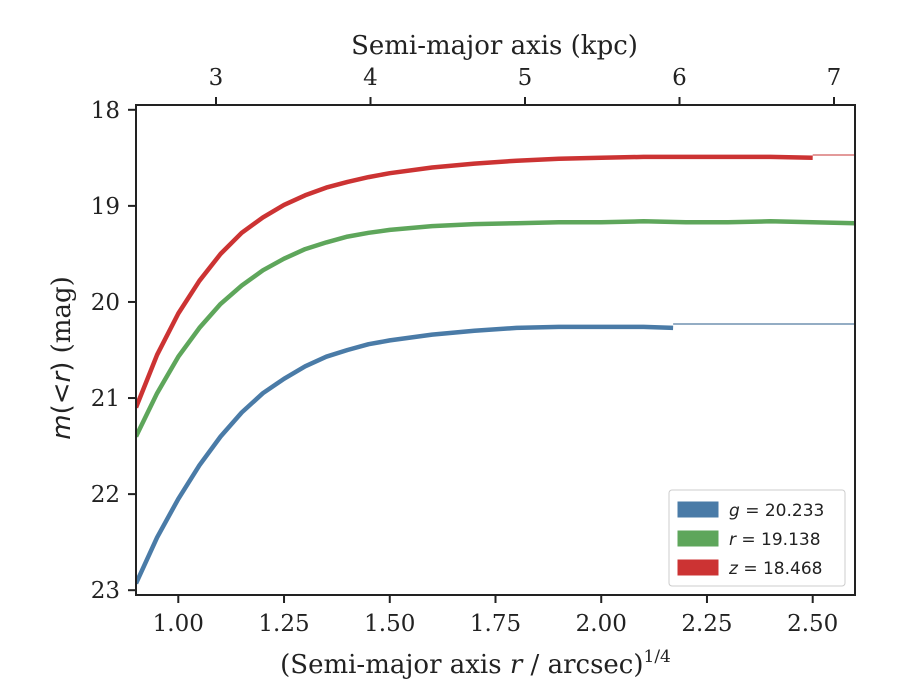 The image size is (900, 700). What do you see at coordinates (389, 624) in the screenshot?
I see `x-tick-label: 1.50` at bounding box center [389, 624].